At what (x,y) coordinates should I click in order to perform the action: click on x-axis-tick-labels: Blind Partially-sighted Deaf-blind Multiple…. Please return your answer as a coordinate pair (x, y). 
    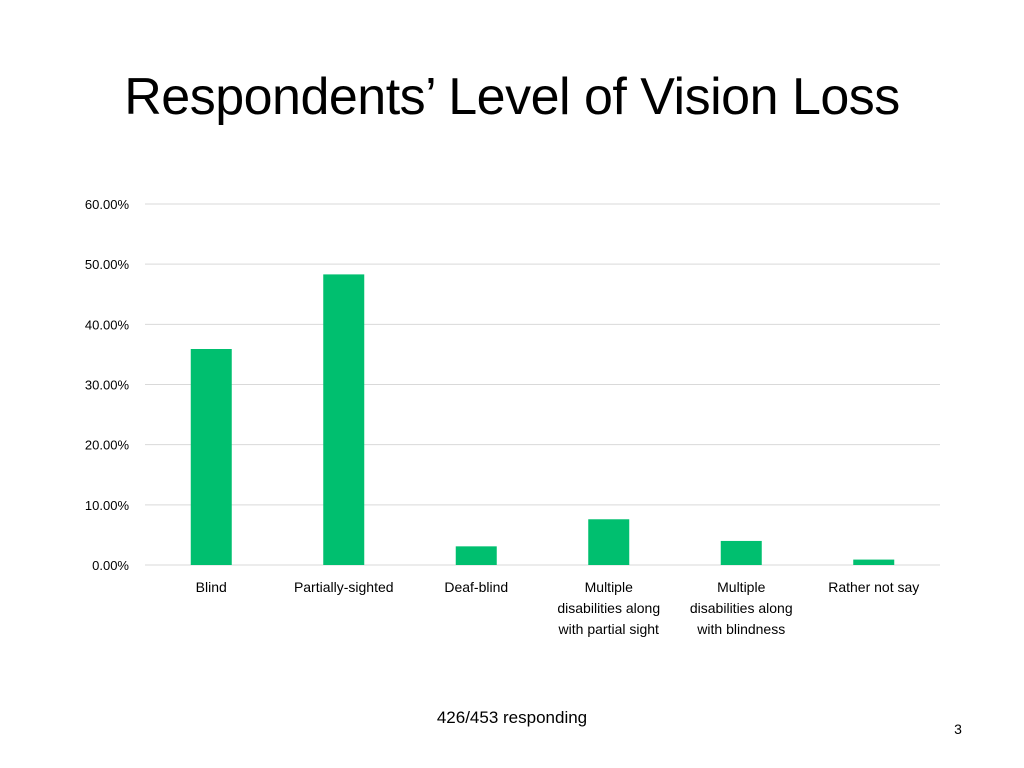
    Looking at the image, I should click on (558, 608).